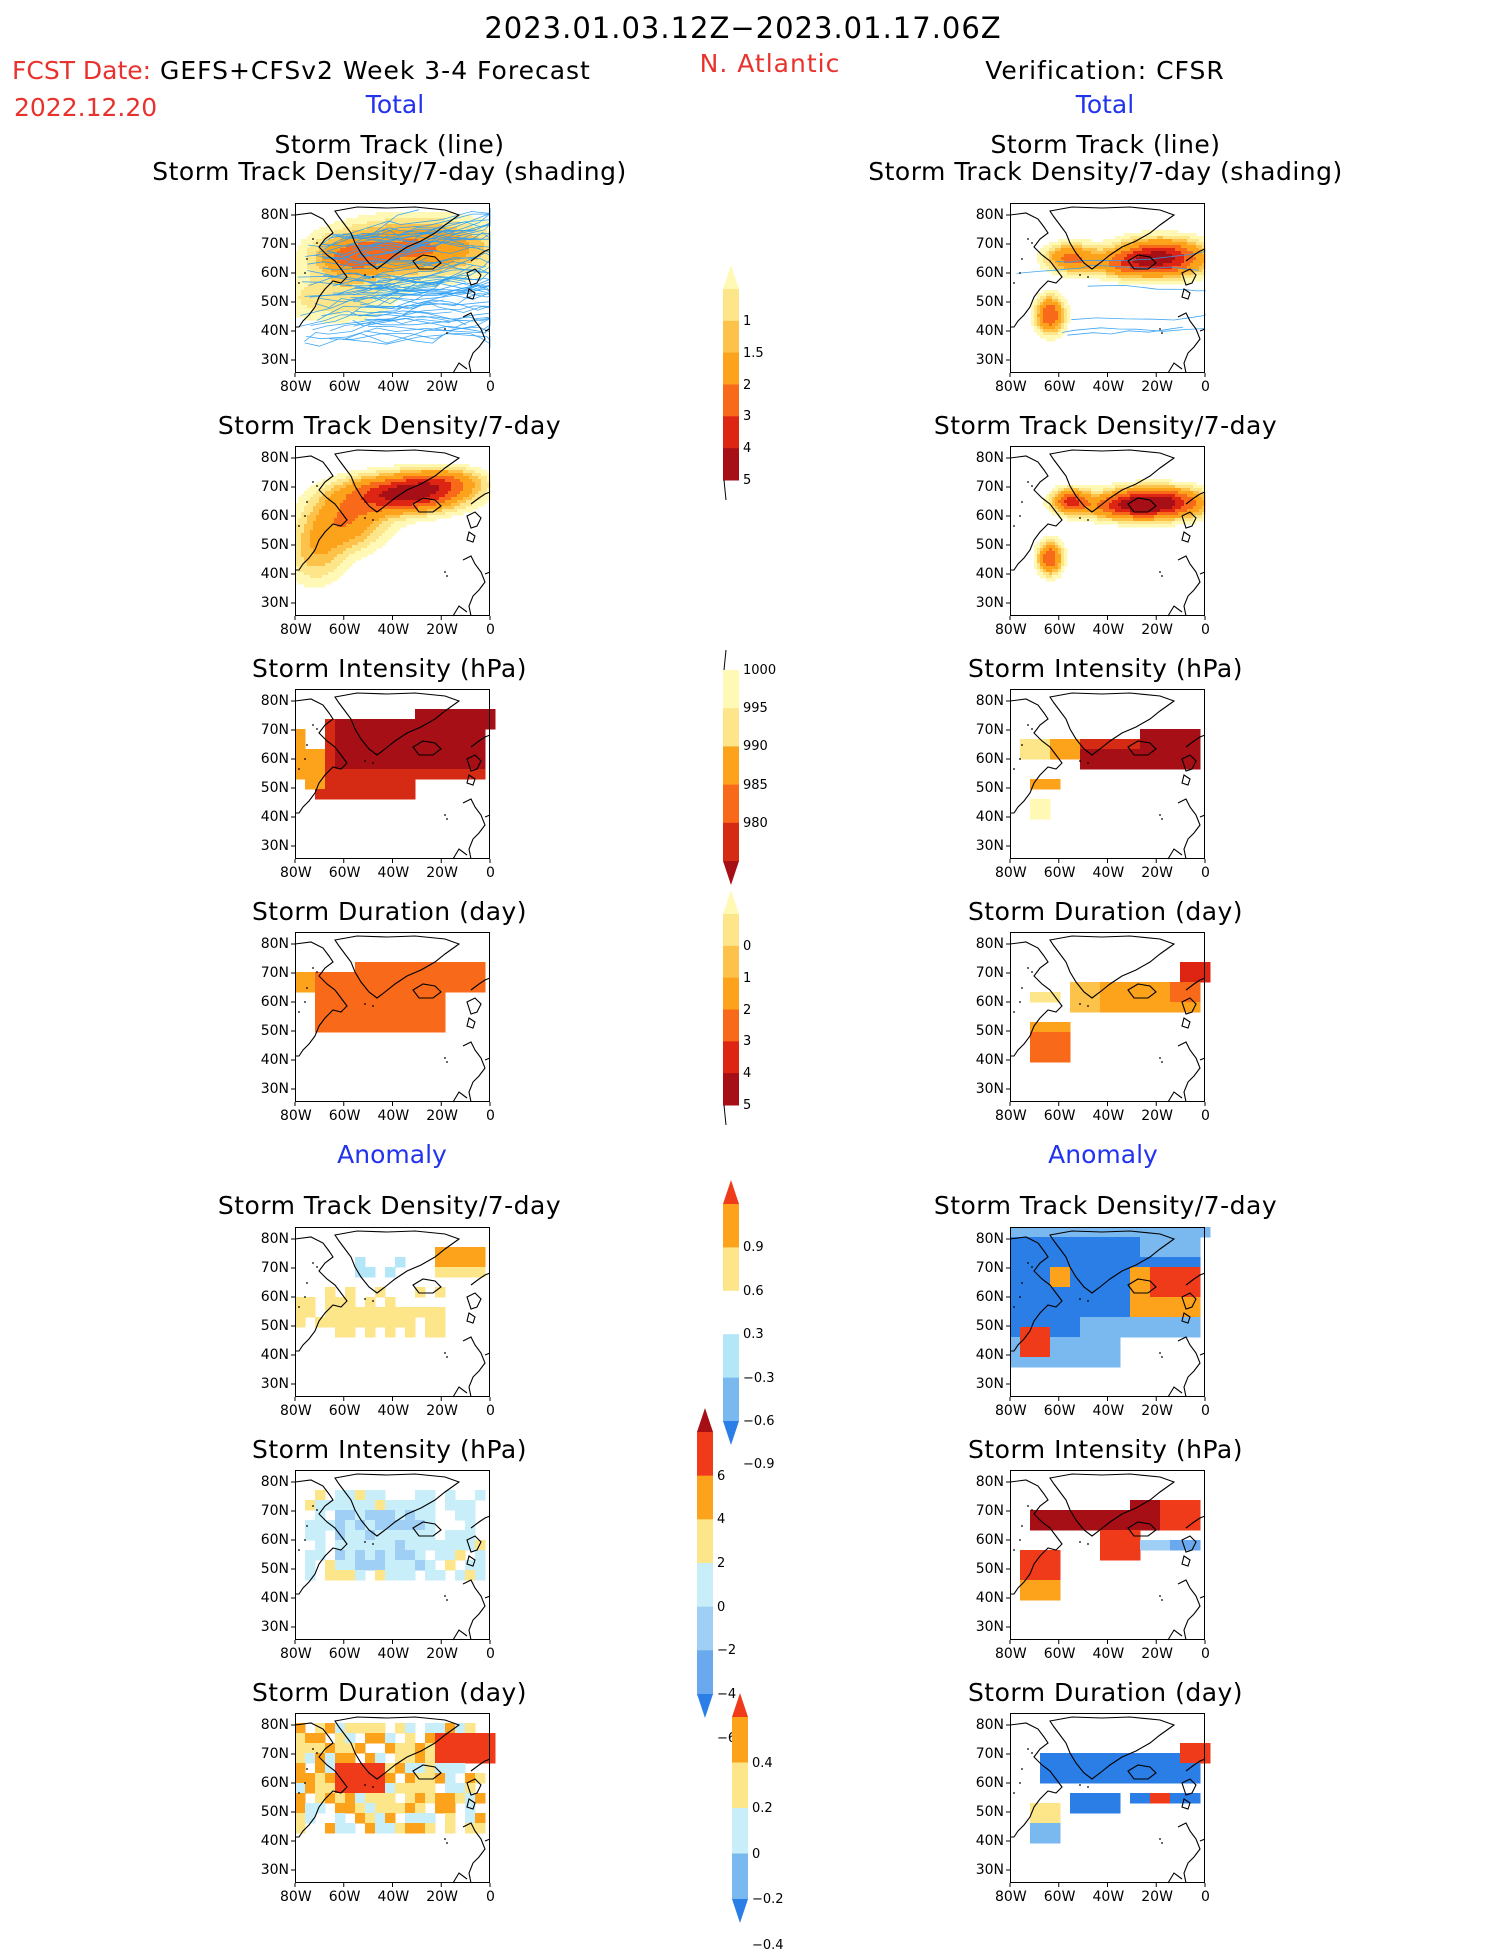 The image size is (1487, 1953). I want to click on left-anomaly-label: Anomaly, so click(392, 1154).